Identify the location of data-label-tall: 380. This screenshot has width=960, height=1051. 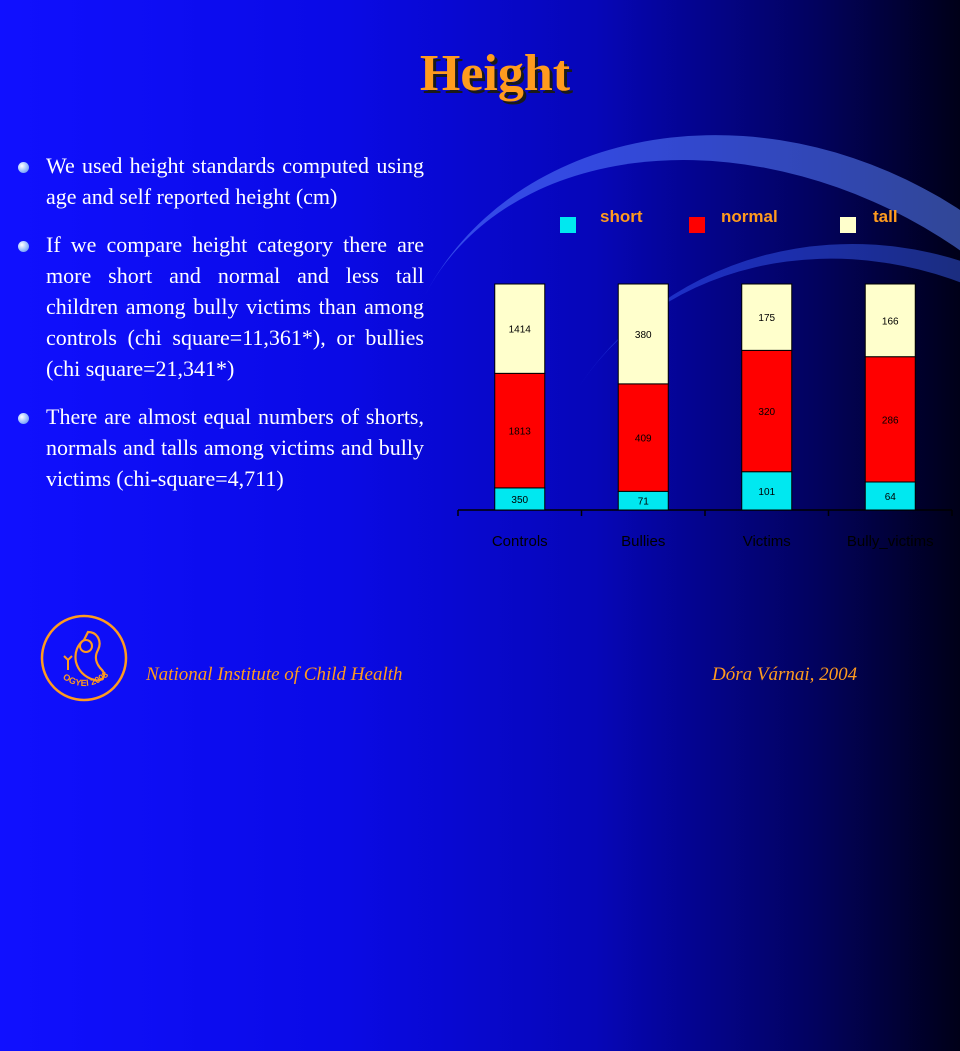
(643, 335).